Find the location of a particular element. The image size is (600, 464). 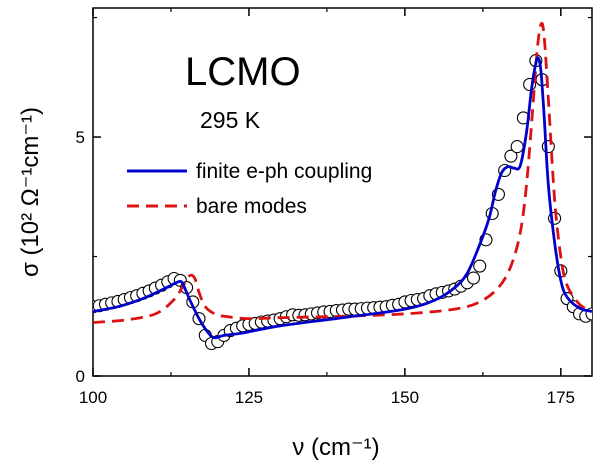

annotation-sample: LCMO is located at coordinates (243, 72).